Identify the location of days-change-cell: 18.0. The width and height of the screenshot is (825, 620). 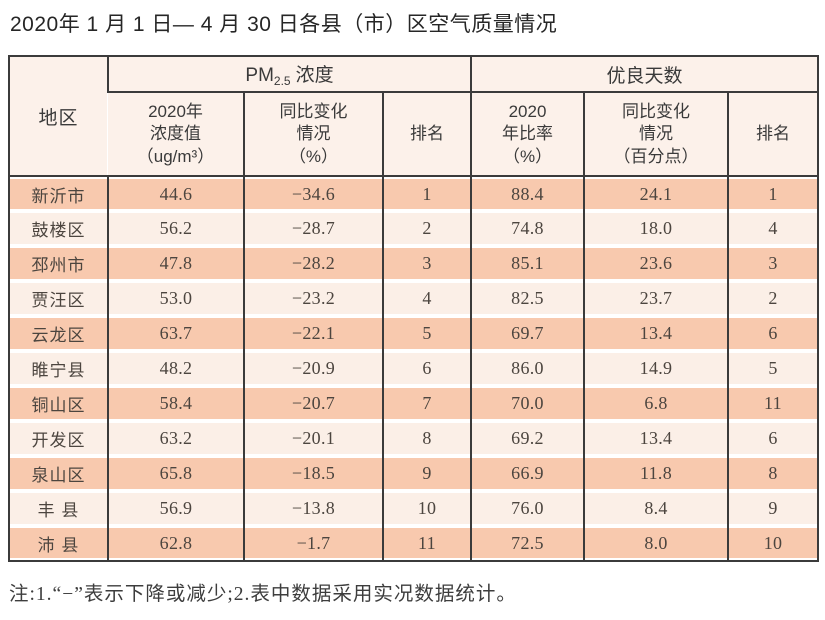
(656, 229).